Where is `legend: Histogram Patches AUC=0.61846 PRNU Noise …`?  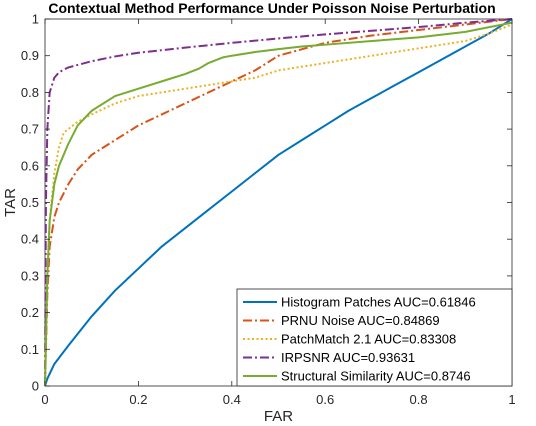
legend: Histogram Patches AUC=0.61846 PRNU Noise … is located at coordinates (374, 337).